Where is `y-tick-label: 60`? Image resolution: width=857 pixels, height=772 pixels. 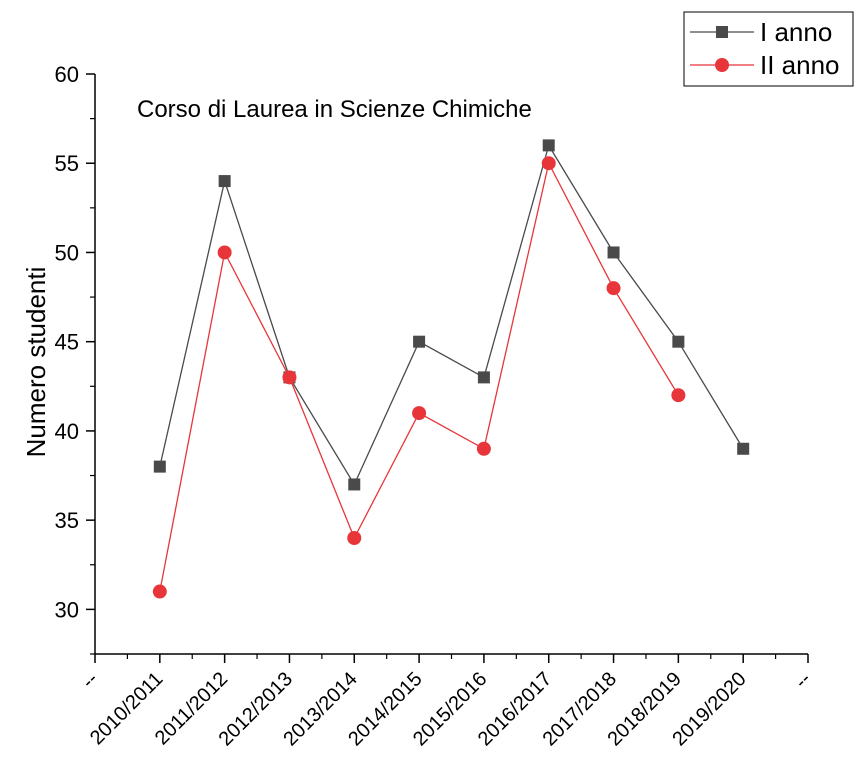
y-tick-label: 60 is located at coordinates (67, 74).